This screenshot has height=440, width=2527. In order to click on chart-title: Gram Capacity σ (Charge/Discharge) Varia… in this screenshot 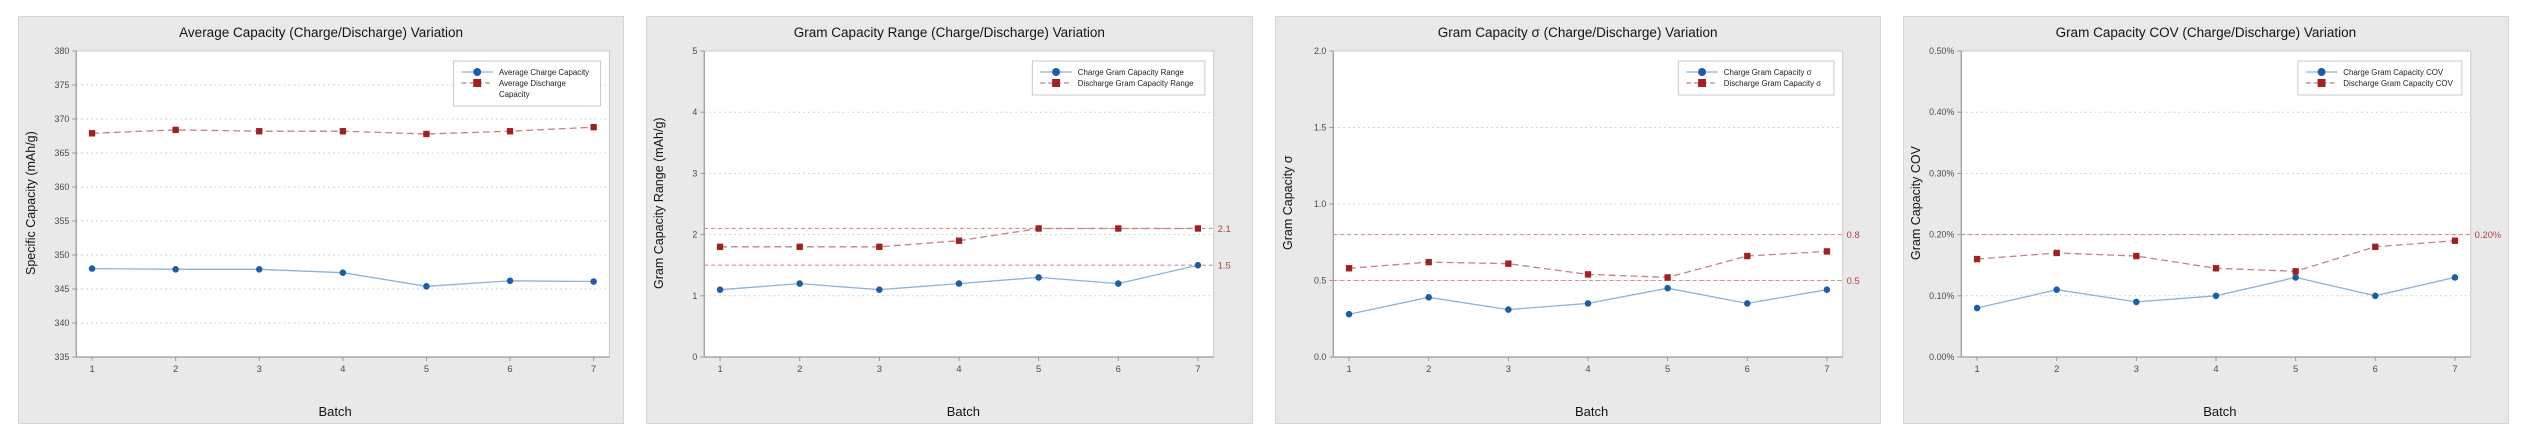, I will do `click(1577, 32)`.